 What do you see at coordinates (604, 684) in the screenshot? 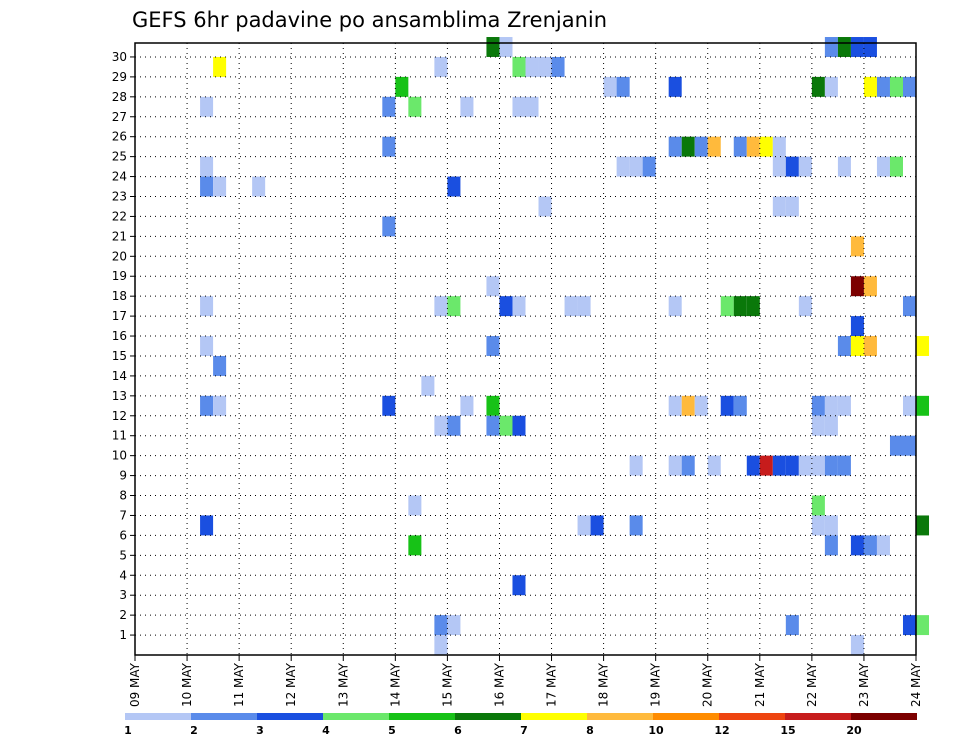
I see `x-tick-label: 18 MAY` at bounding box center [604, 684].